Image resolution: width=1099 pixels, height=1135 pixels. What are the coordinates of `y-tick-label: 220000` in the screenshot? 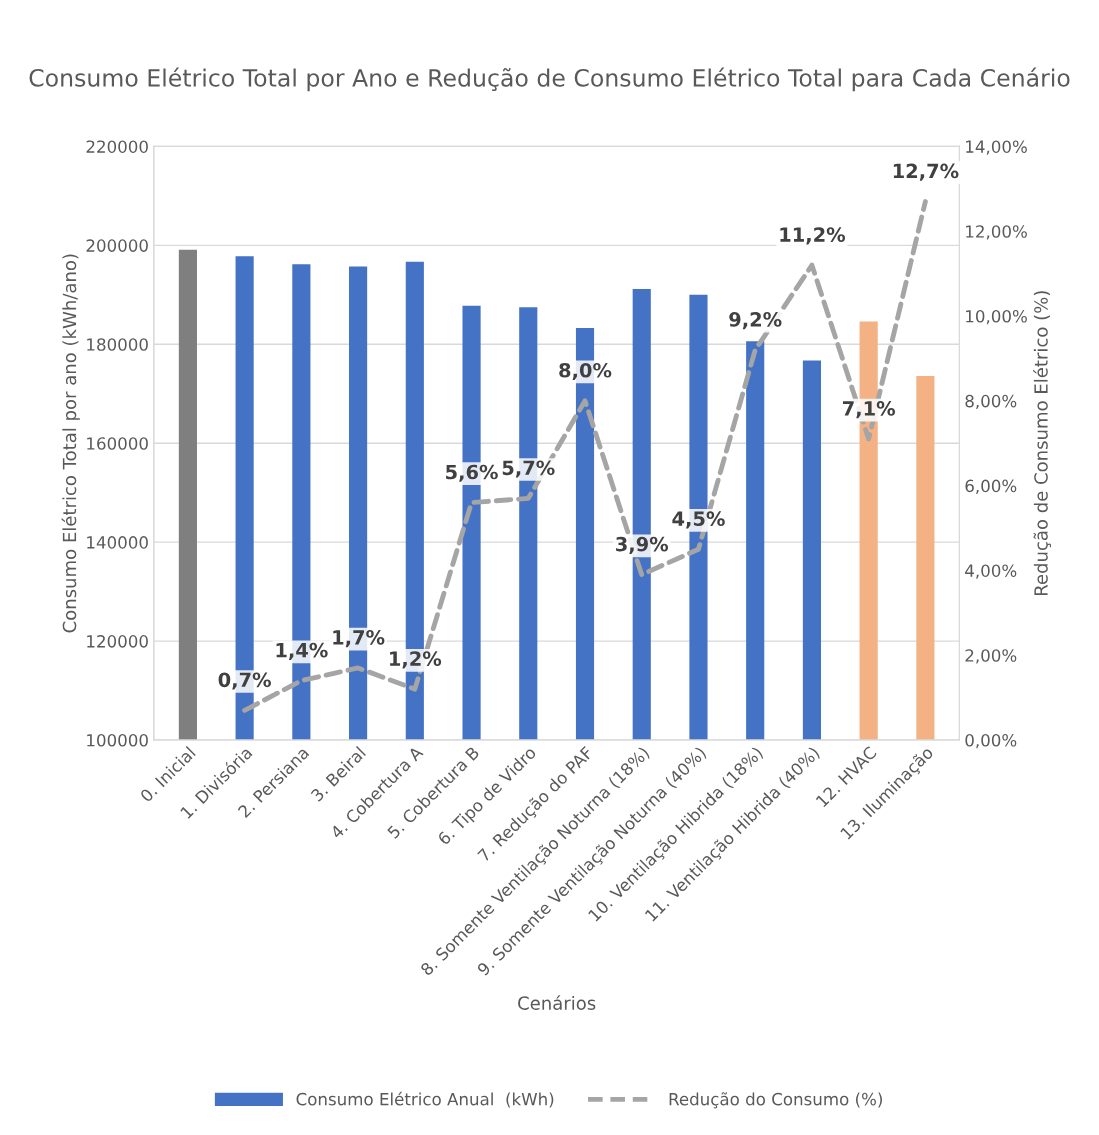 It's located at (117, 146).